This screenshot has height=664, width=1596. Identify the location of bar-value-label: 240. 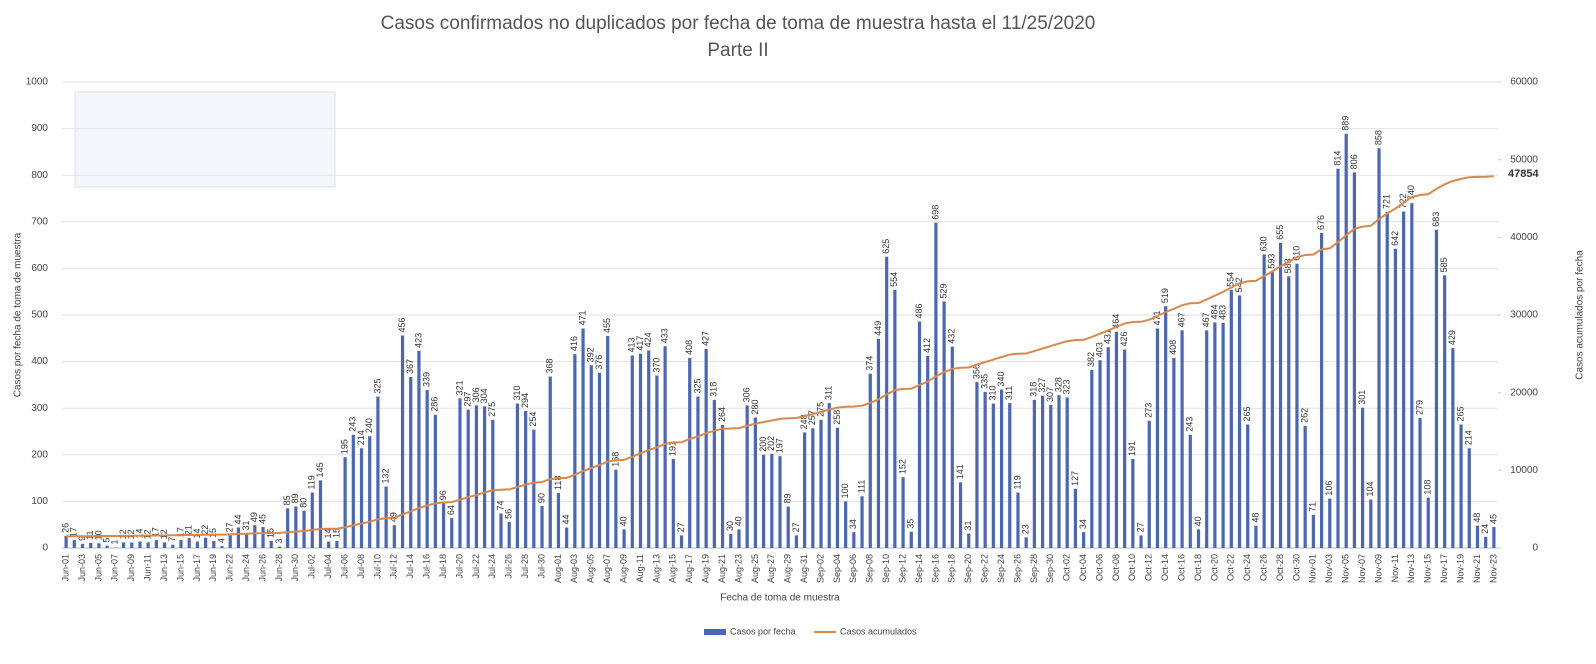
(369, 425).